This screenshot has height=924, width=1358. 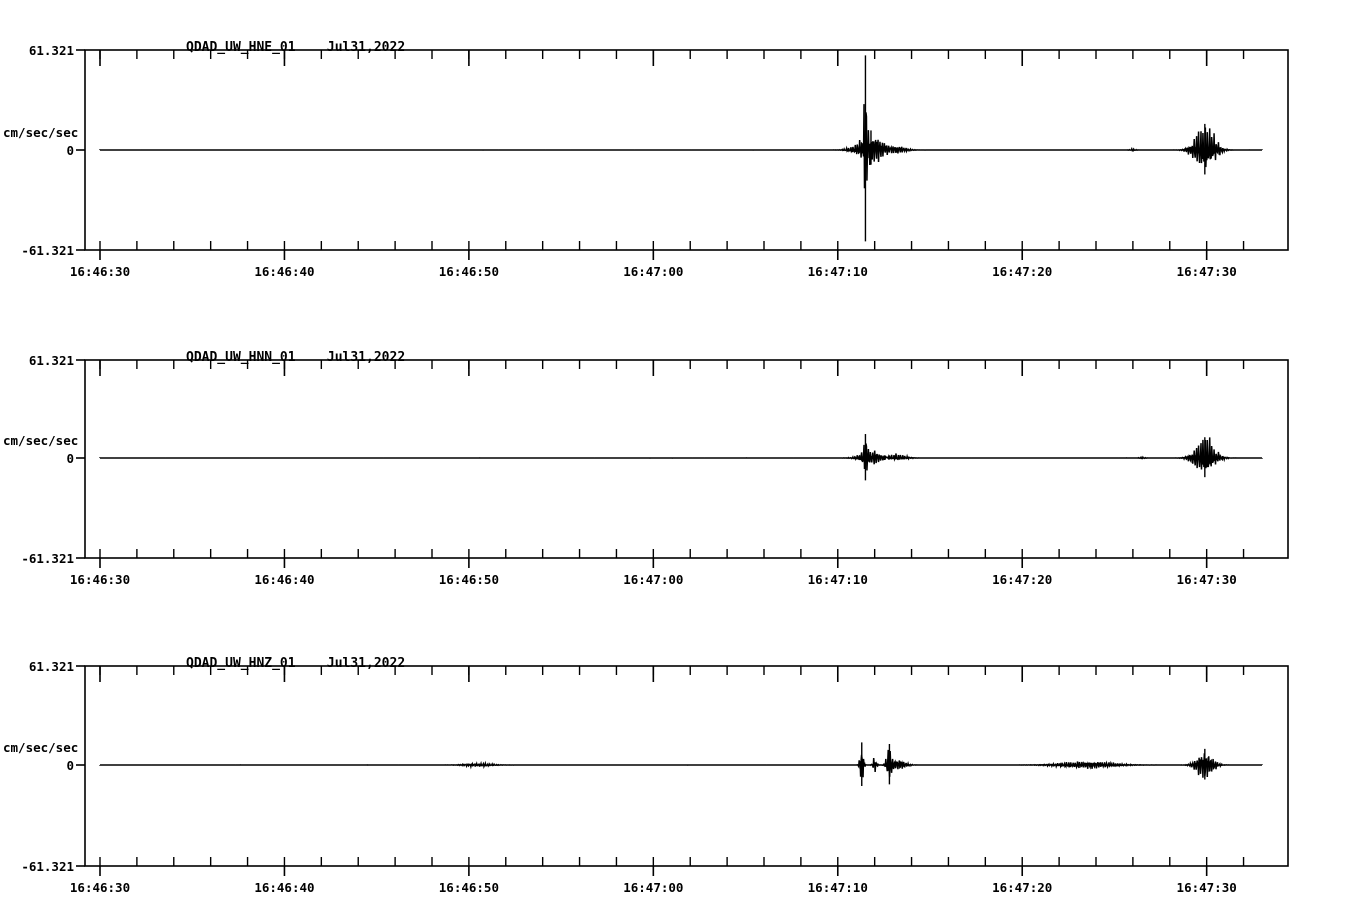 I want to click on panel-title-QDAD_UW_HNZ_01: QDAD_UW_HNZ_01 Jul31,2022, so click(x=296, y=663).